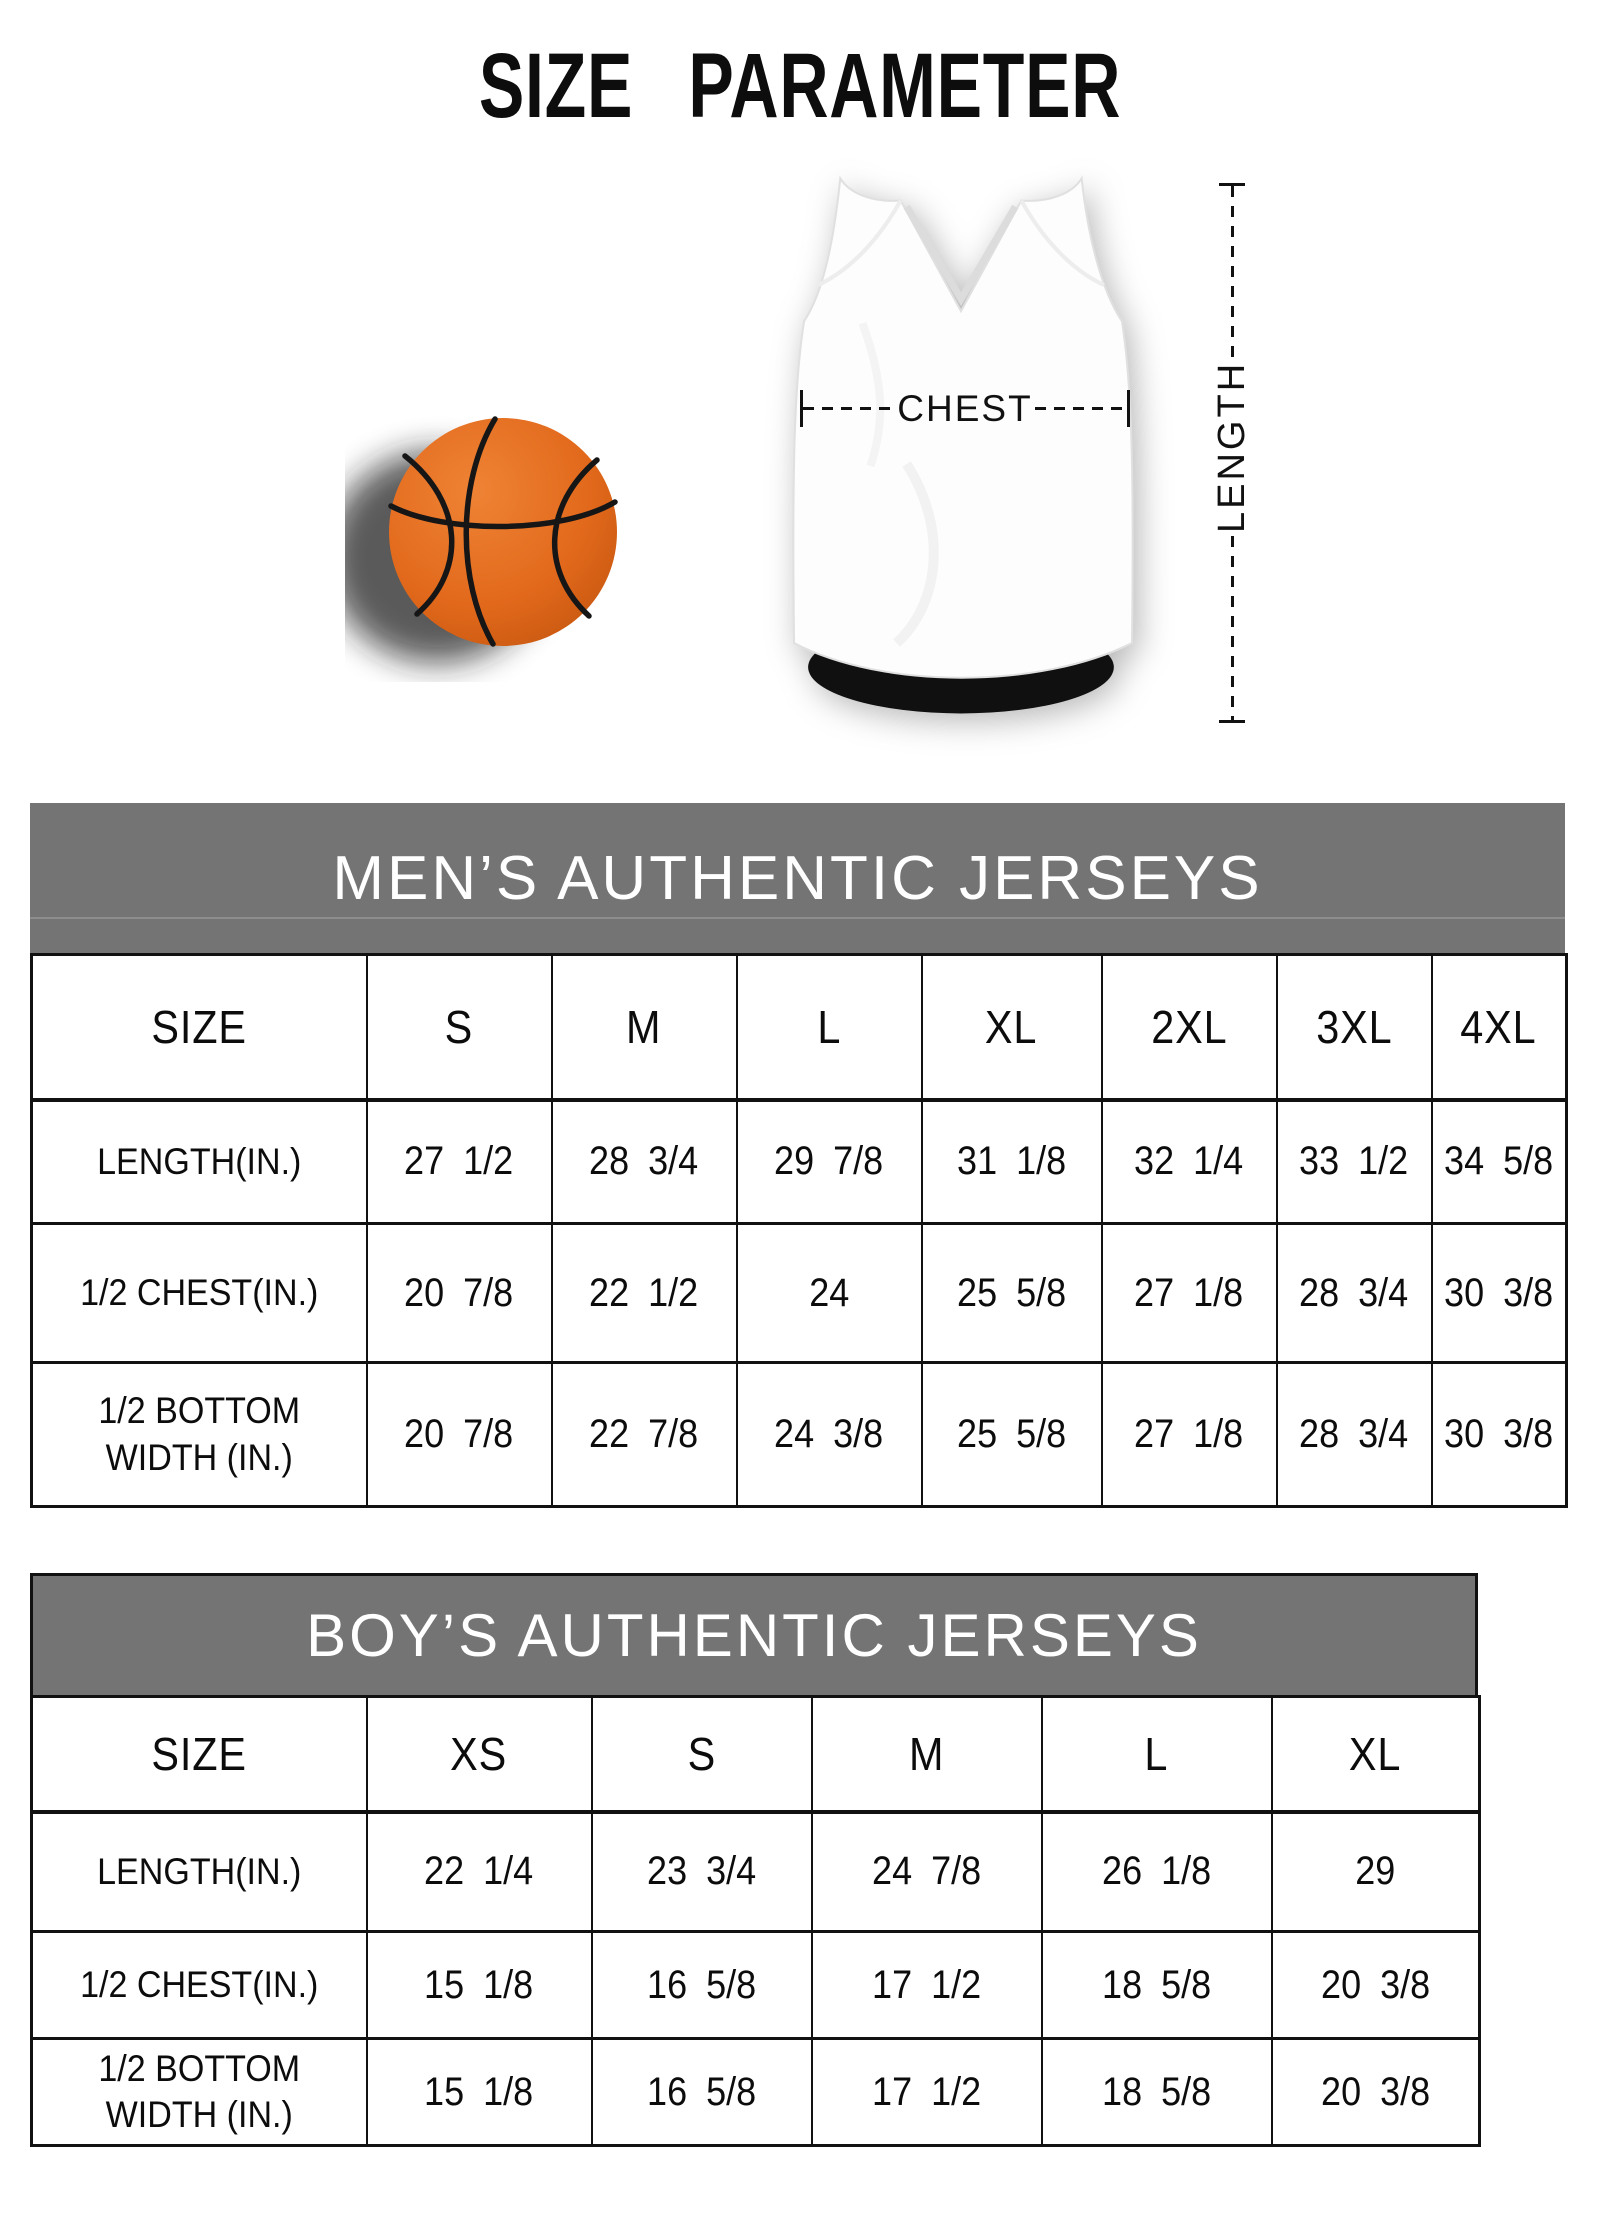 The width and height of the screenshot is (1600, 2233). I want to click on size-value-cell: 26 1/8, so click(1156, 1871).